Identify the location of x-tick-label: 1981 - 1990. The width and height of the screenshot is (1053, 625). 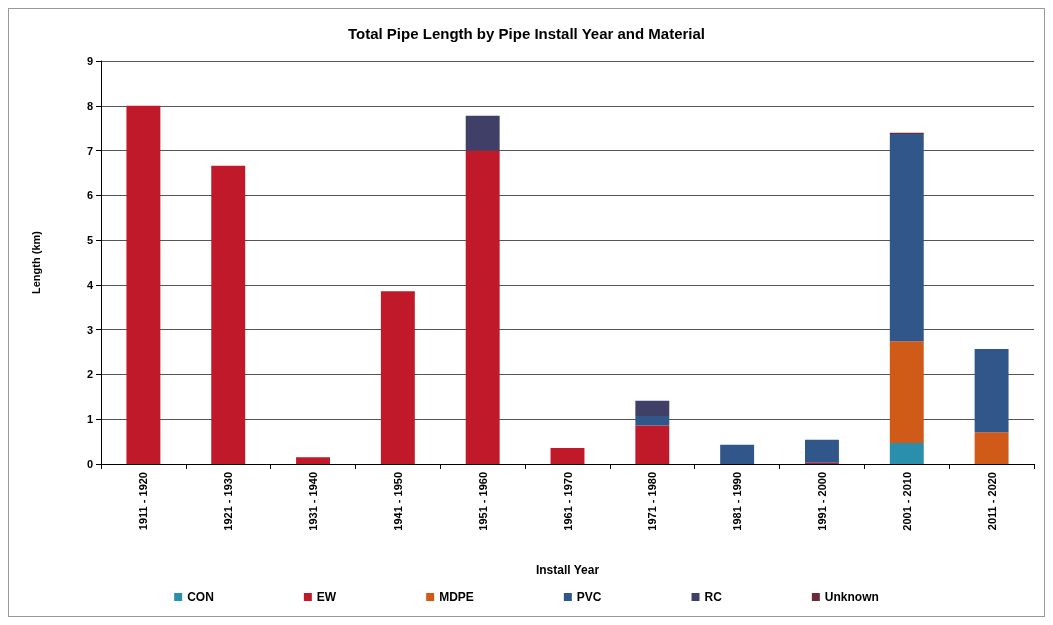
(737, 501).